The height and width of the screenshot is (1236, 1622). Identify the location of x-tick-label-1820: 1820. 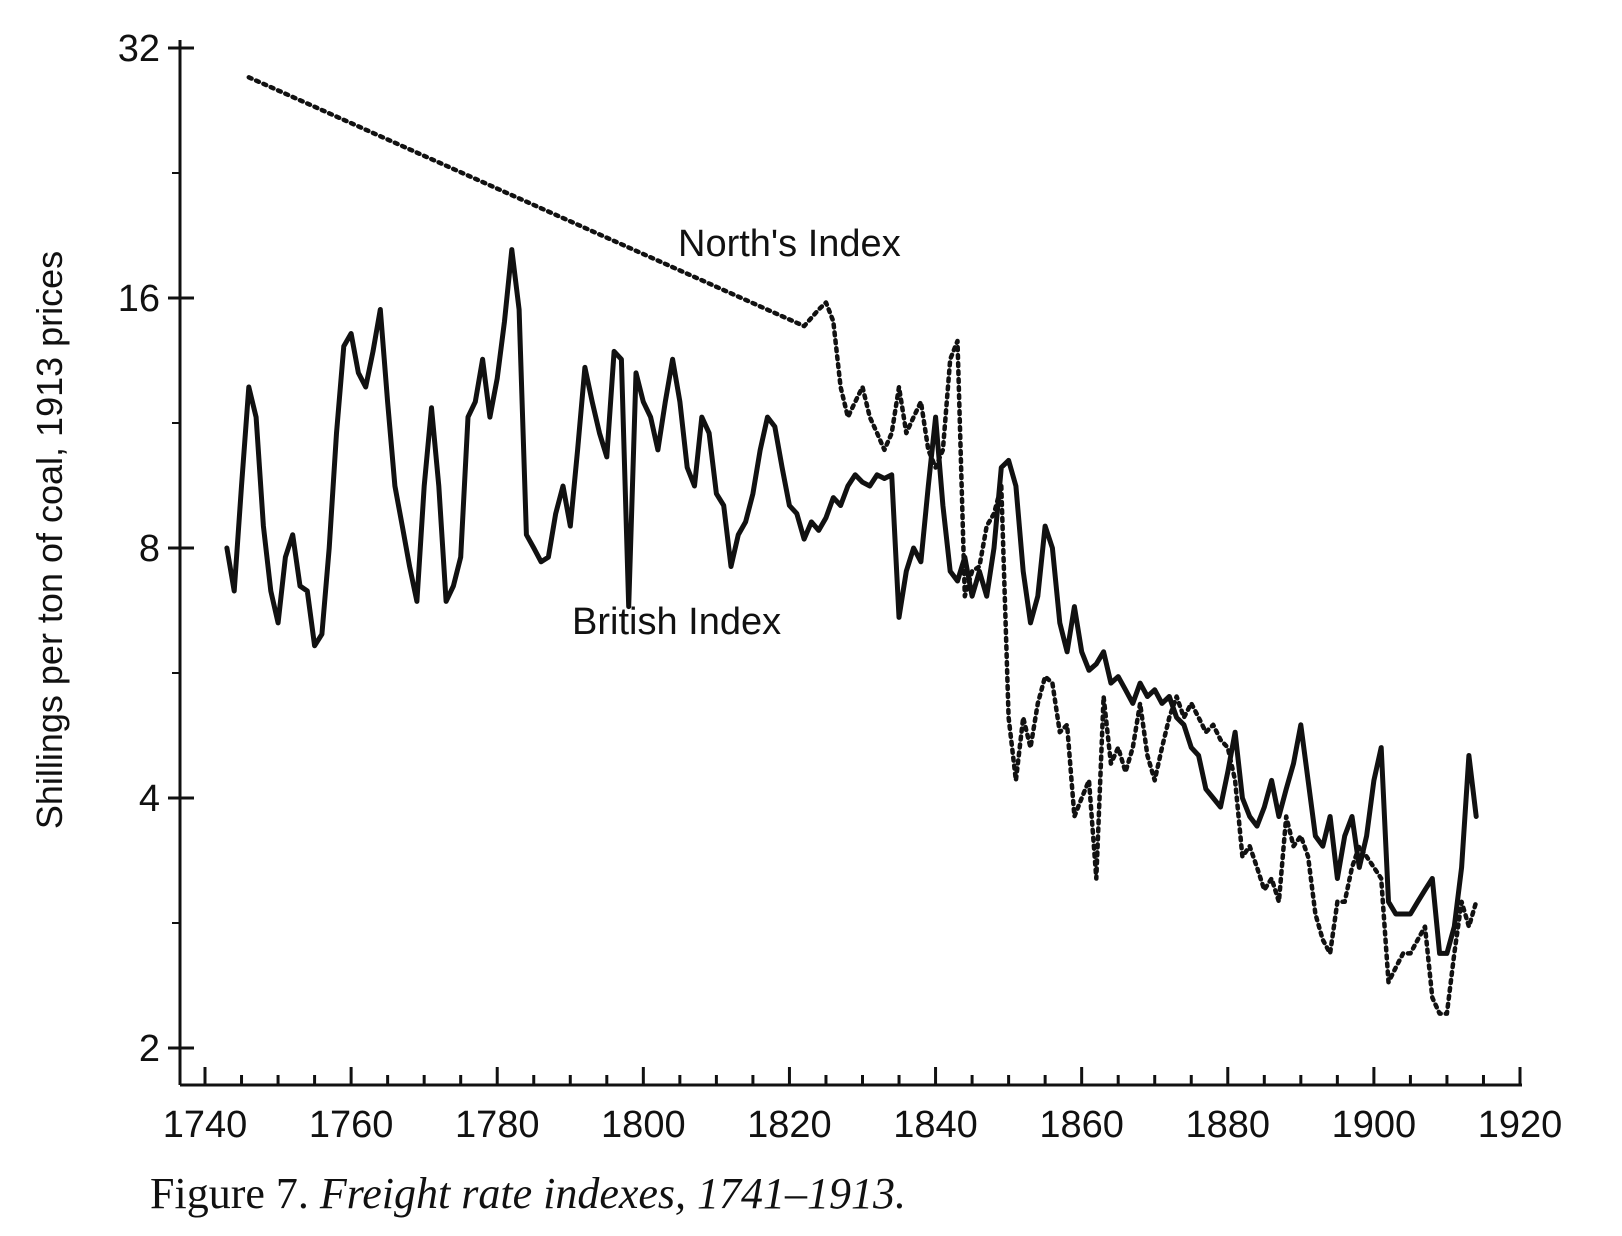
(789, 1125).